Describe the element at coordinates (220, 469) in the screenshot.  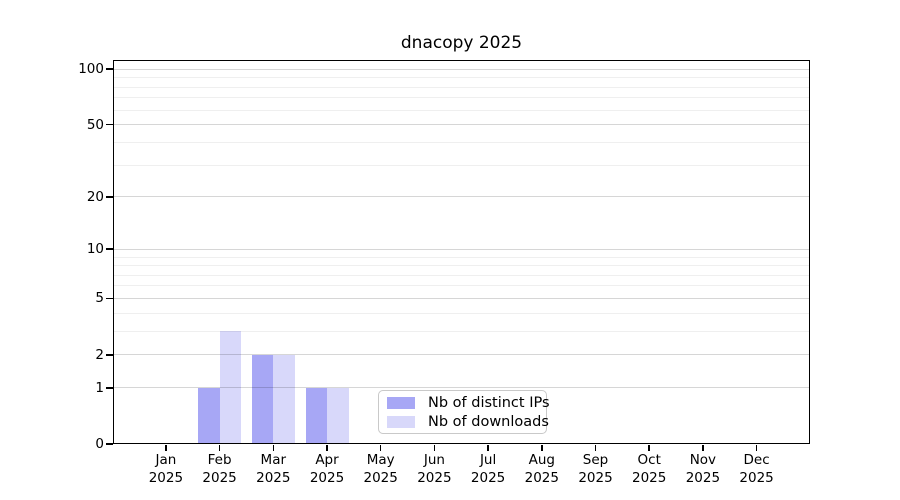
I see `x-axis-tick-label: Feb 2025` at that location.